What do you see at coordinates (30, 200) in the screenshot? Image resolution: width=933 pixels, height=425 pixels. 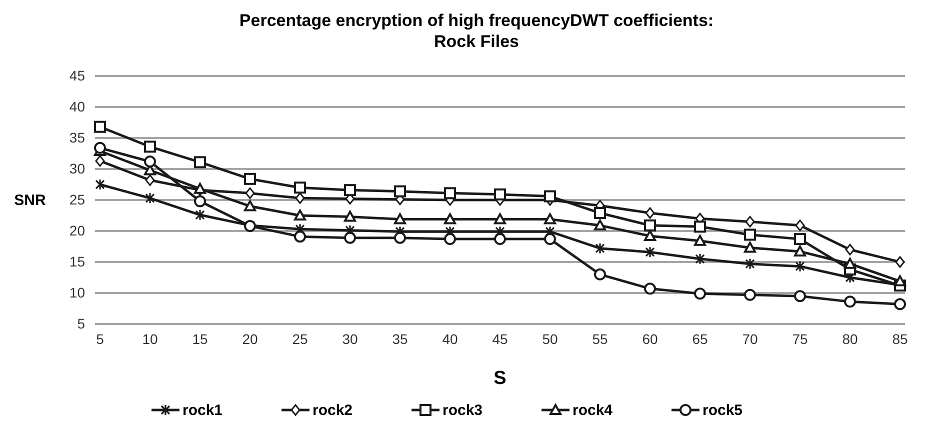 I see `y-axis-title: SNR` at bounding box center [30, 200].